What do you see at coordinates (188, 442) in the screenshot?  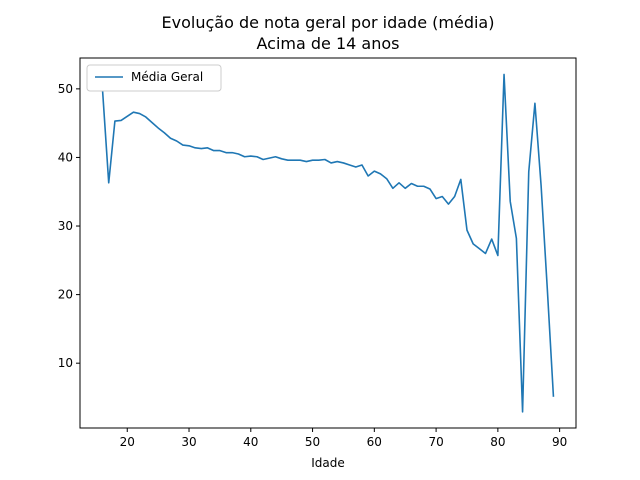 I see `x-tick-label: 30` at bounding box center [188, 442].